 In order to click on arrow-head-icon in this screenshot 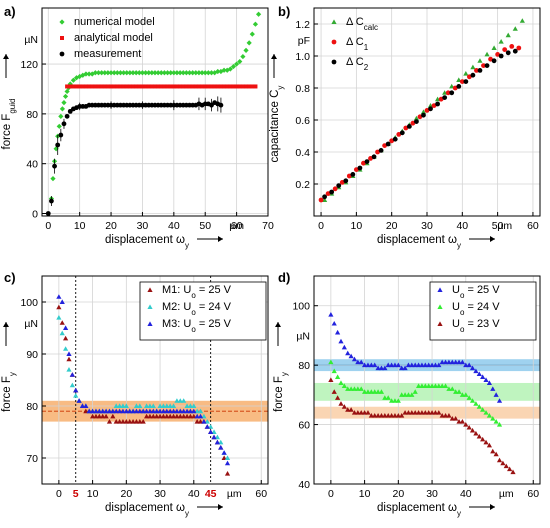, I will do `click(6, 324)`.